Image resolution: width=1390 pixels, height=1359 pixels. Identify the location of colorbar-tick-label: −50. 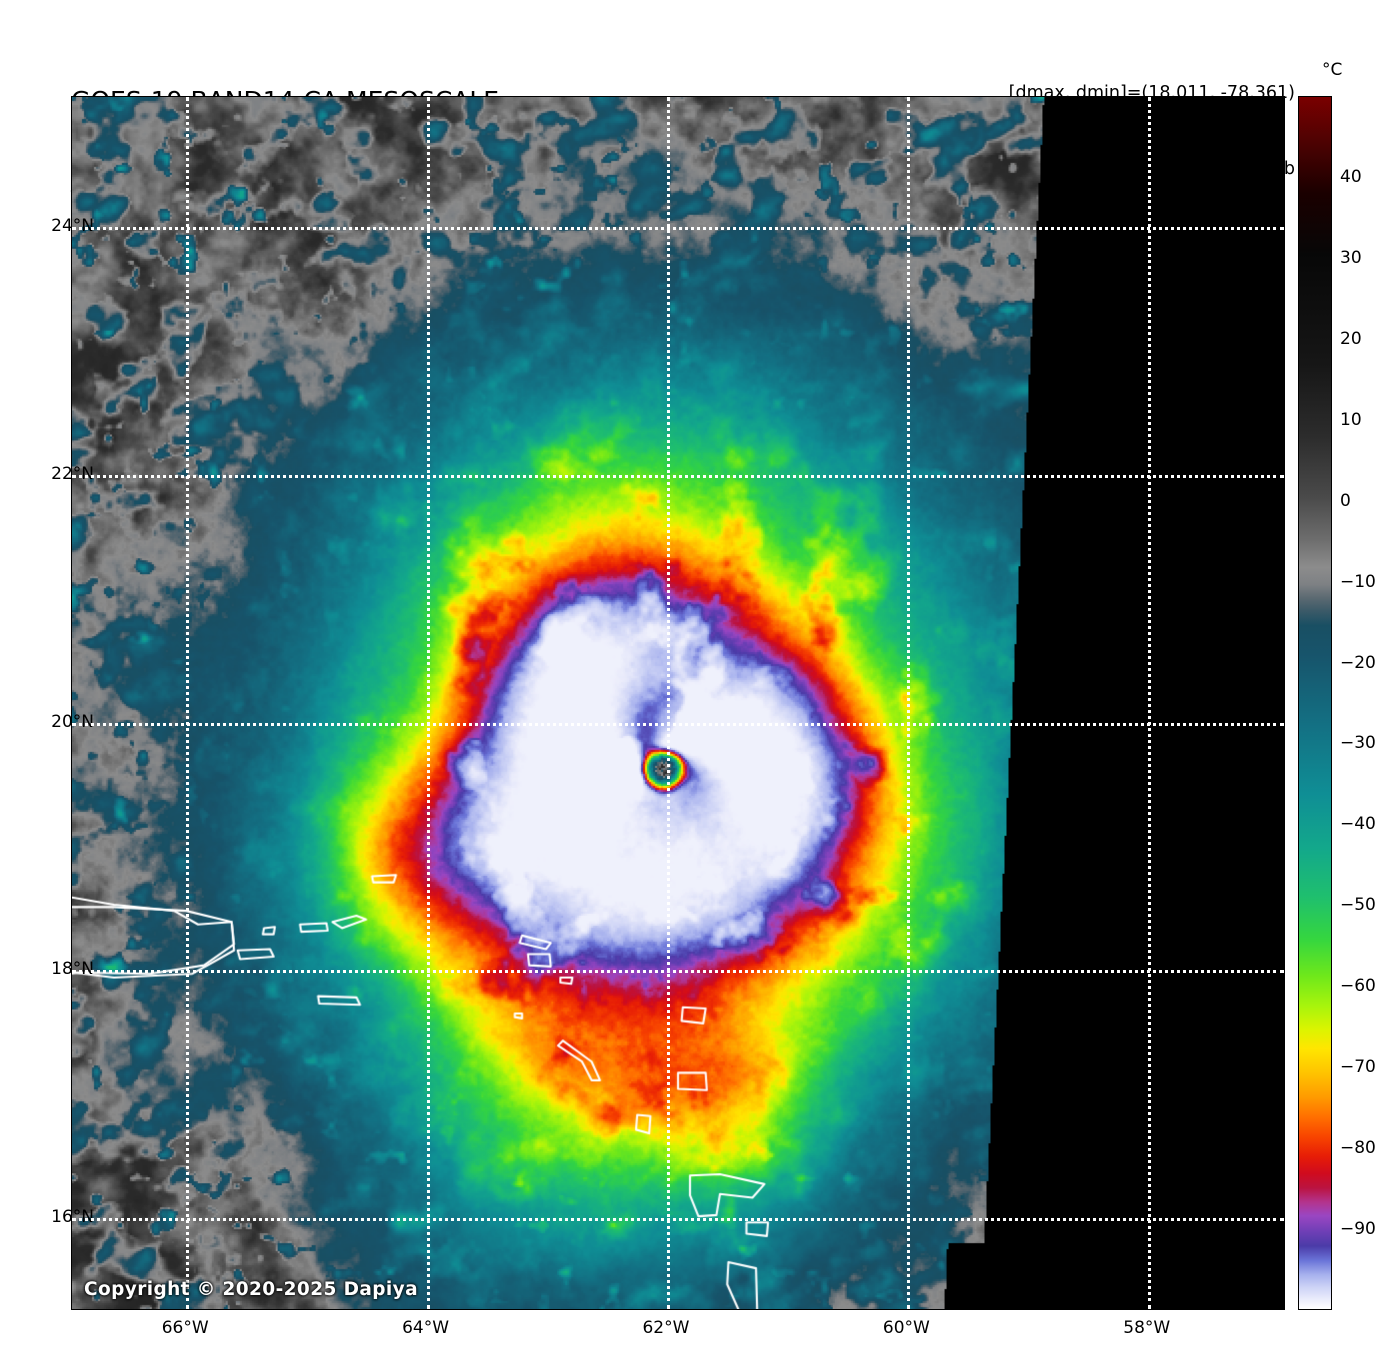
(1358, 905).